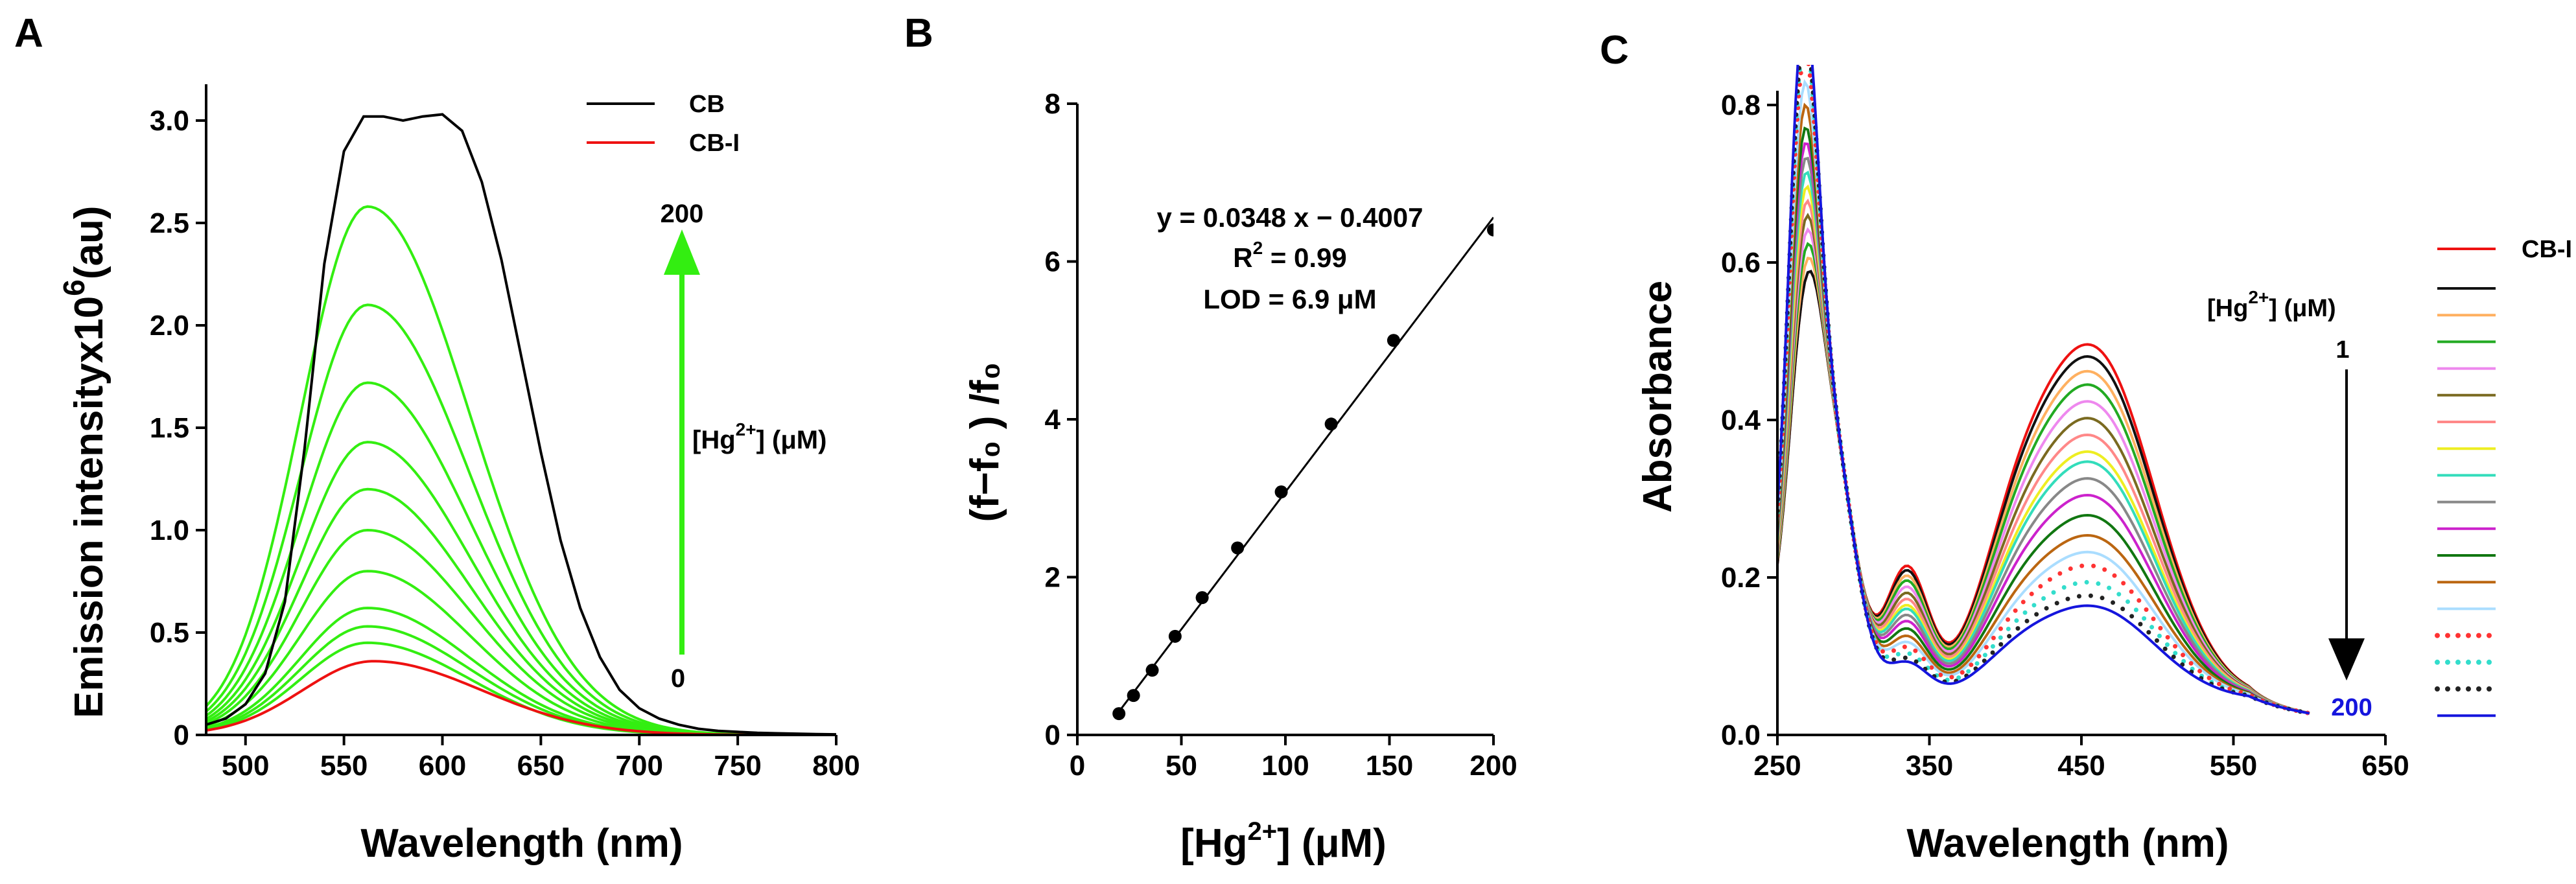 The width and height of the screenshot is (2576, 884). Describe the element at coordinates (521, 844) in the screenshot. I see `panel-a-xlabel: Wavelength (nm)` at that location.